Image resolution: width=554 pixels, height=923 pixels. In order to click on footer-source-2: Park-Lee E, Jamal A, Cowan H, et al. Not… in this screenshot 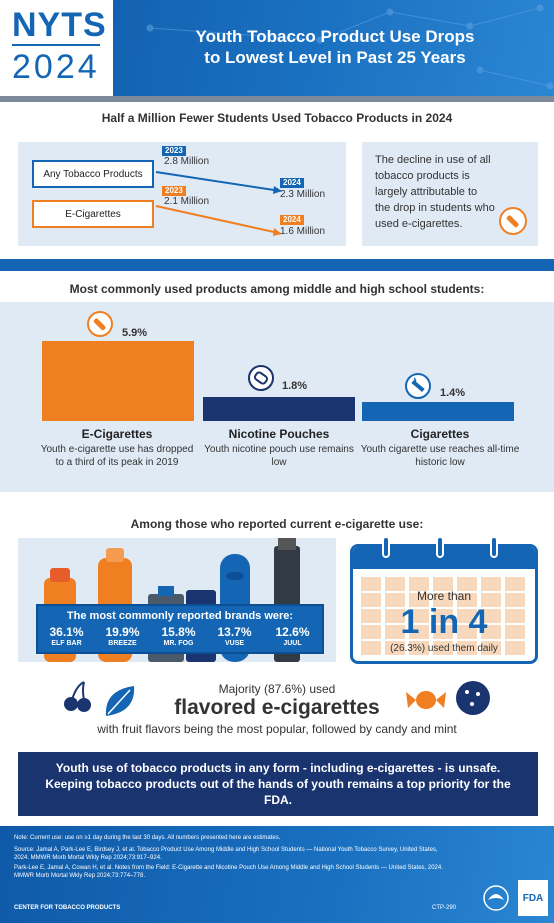, I will do `click(228, 872)`.